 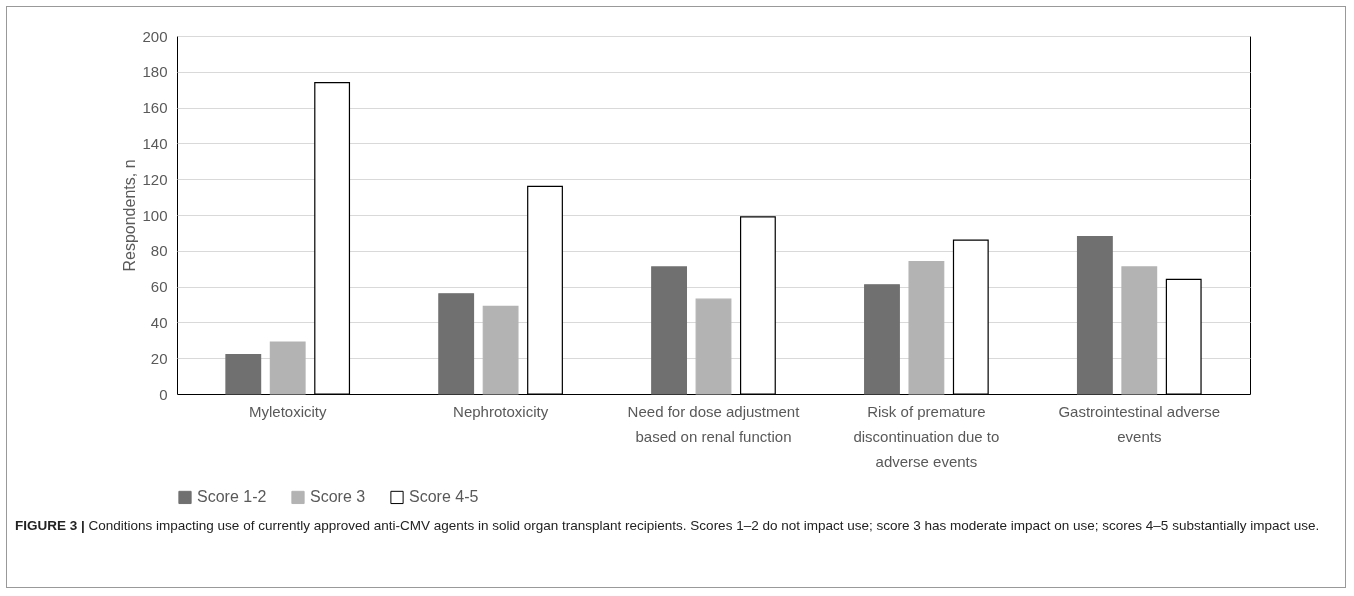 I want to click on legend-label: Score 3, so click(x=338, y=497).